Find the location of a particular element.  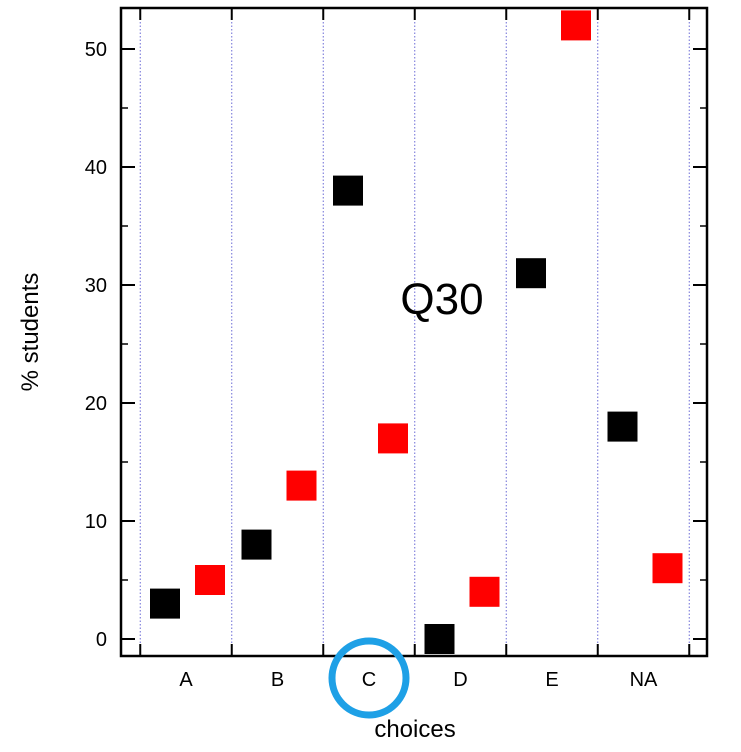

x-tick-label: B is located at coordinates (277, 680).